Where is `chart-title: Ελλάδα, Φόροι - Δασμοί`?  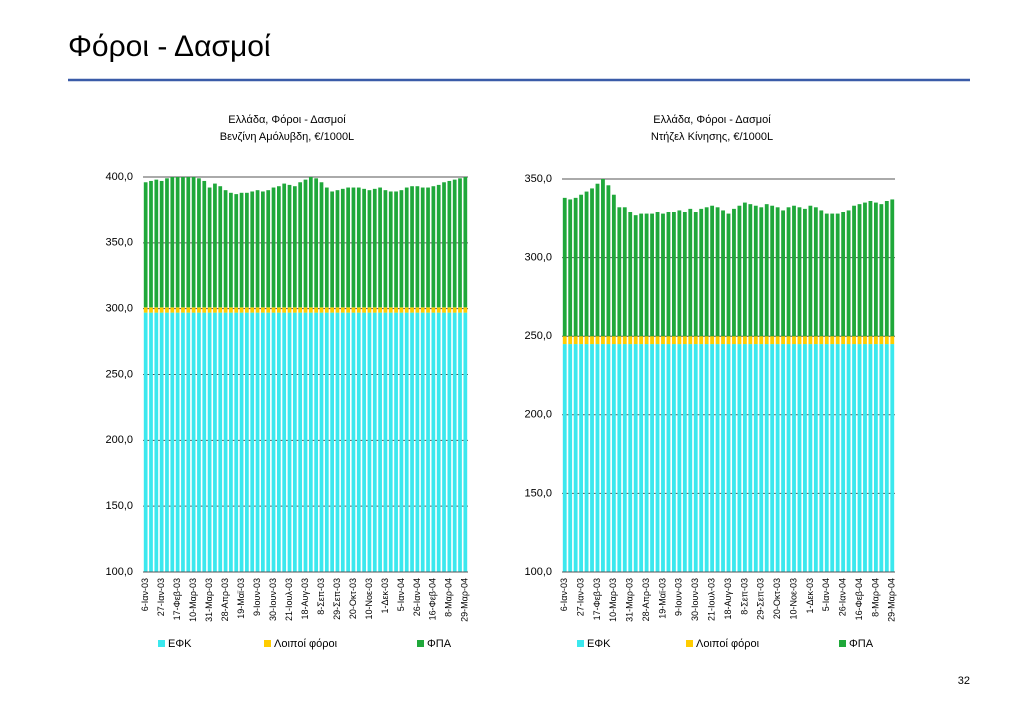
chart-title: Ελλάδα, Φόροι - Δασμοί is located at coordinates (287, 120).